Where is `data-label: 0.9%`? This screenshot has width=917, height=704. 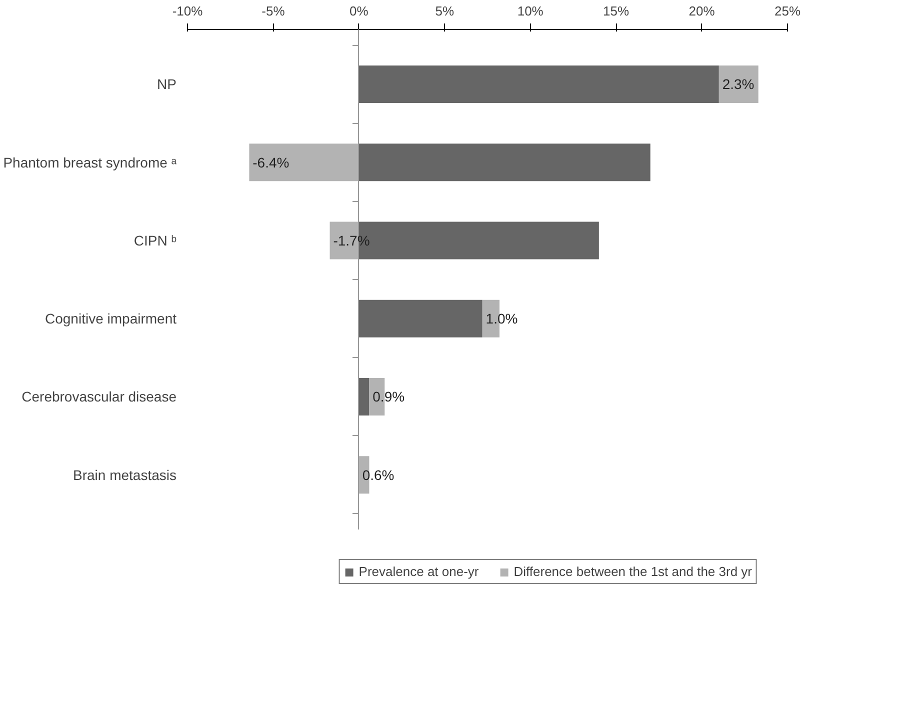
data-label: 0.9% is located at coordinates (388, 396).